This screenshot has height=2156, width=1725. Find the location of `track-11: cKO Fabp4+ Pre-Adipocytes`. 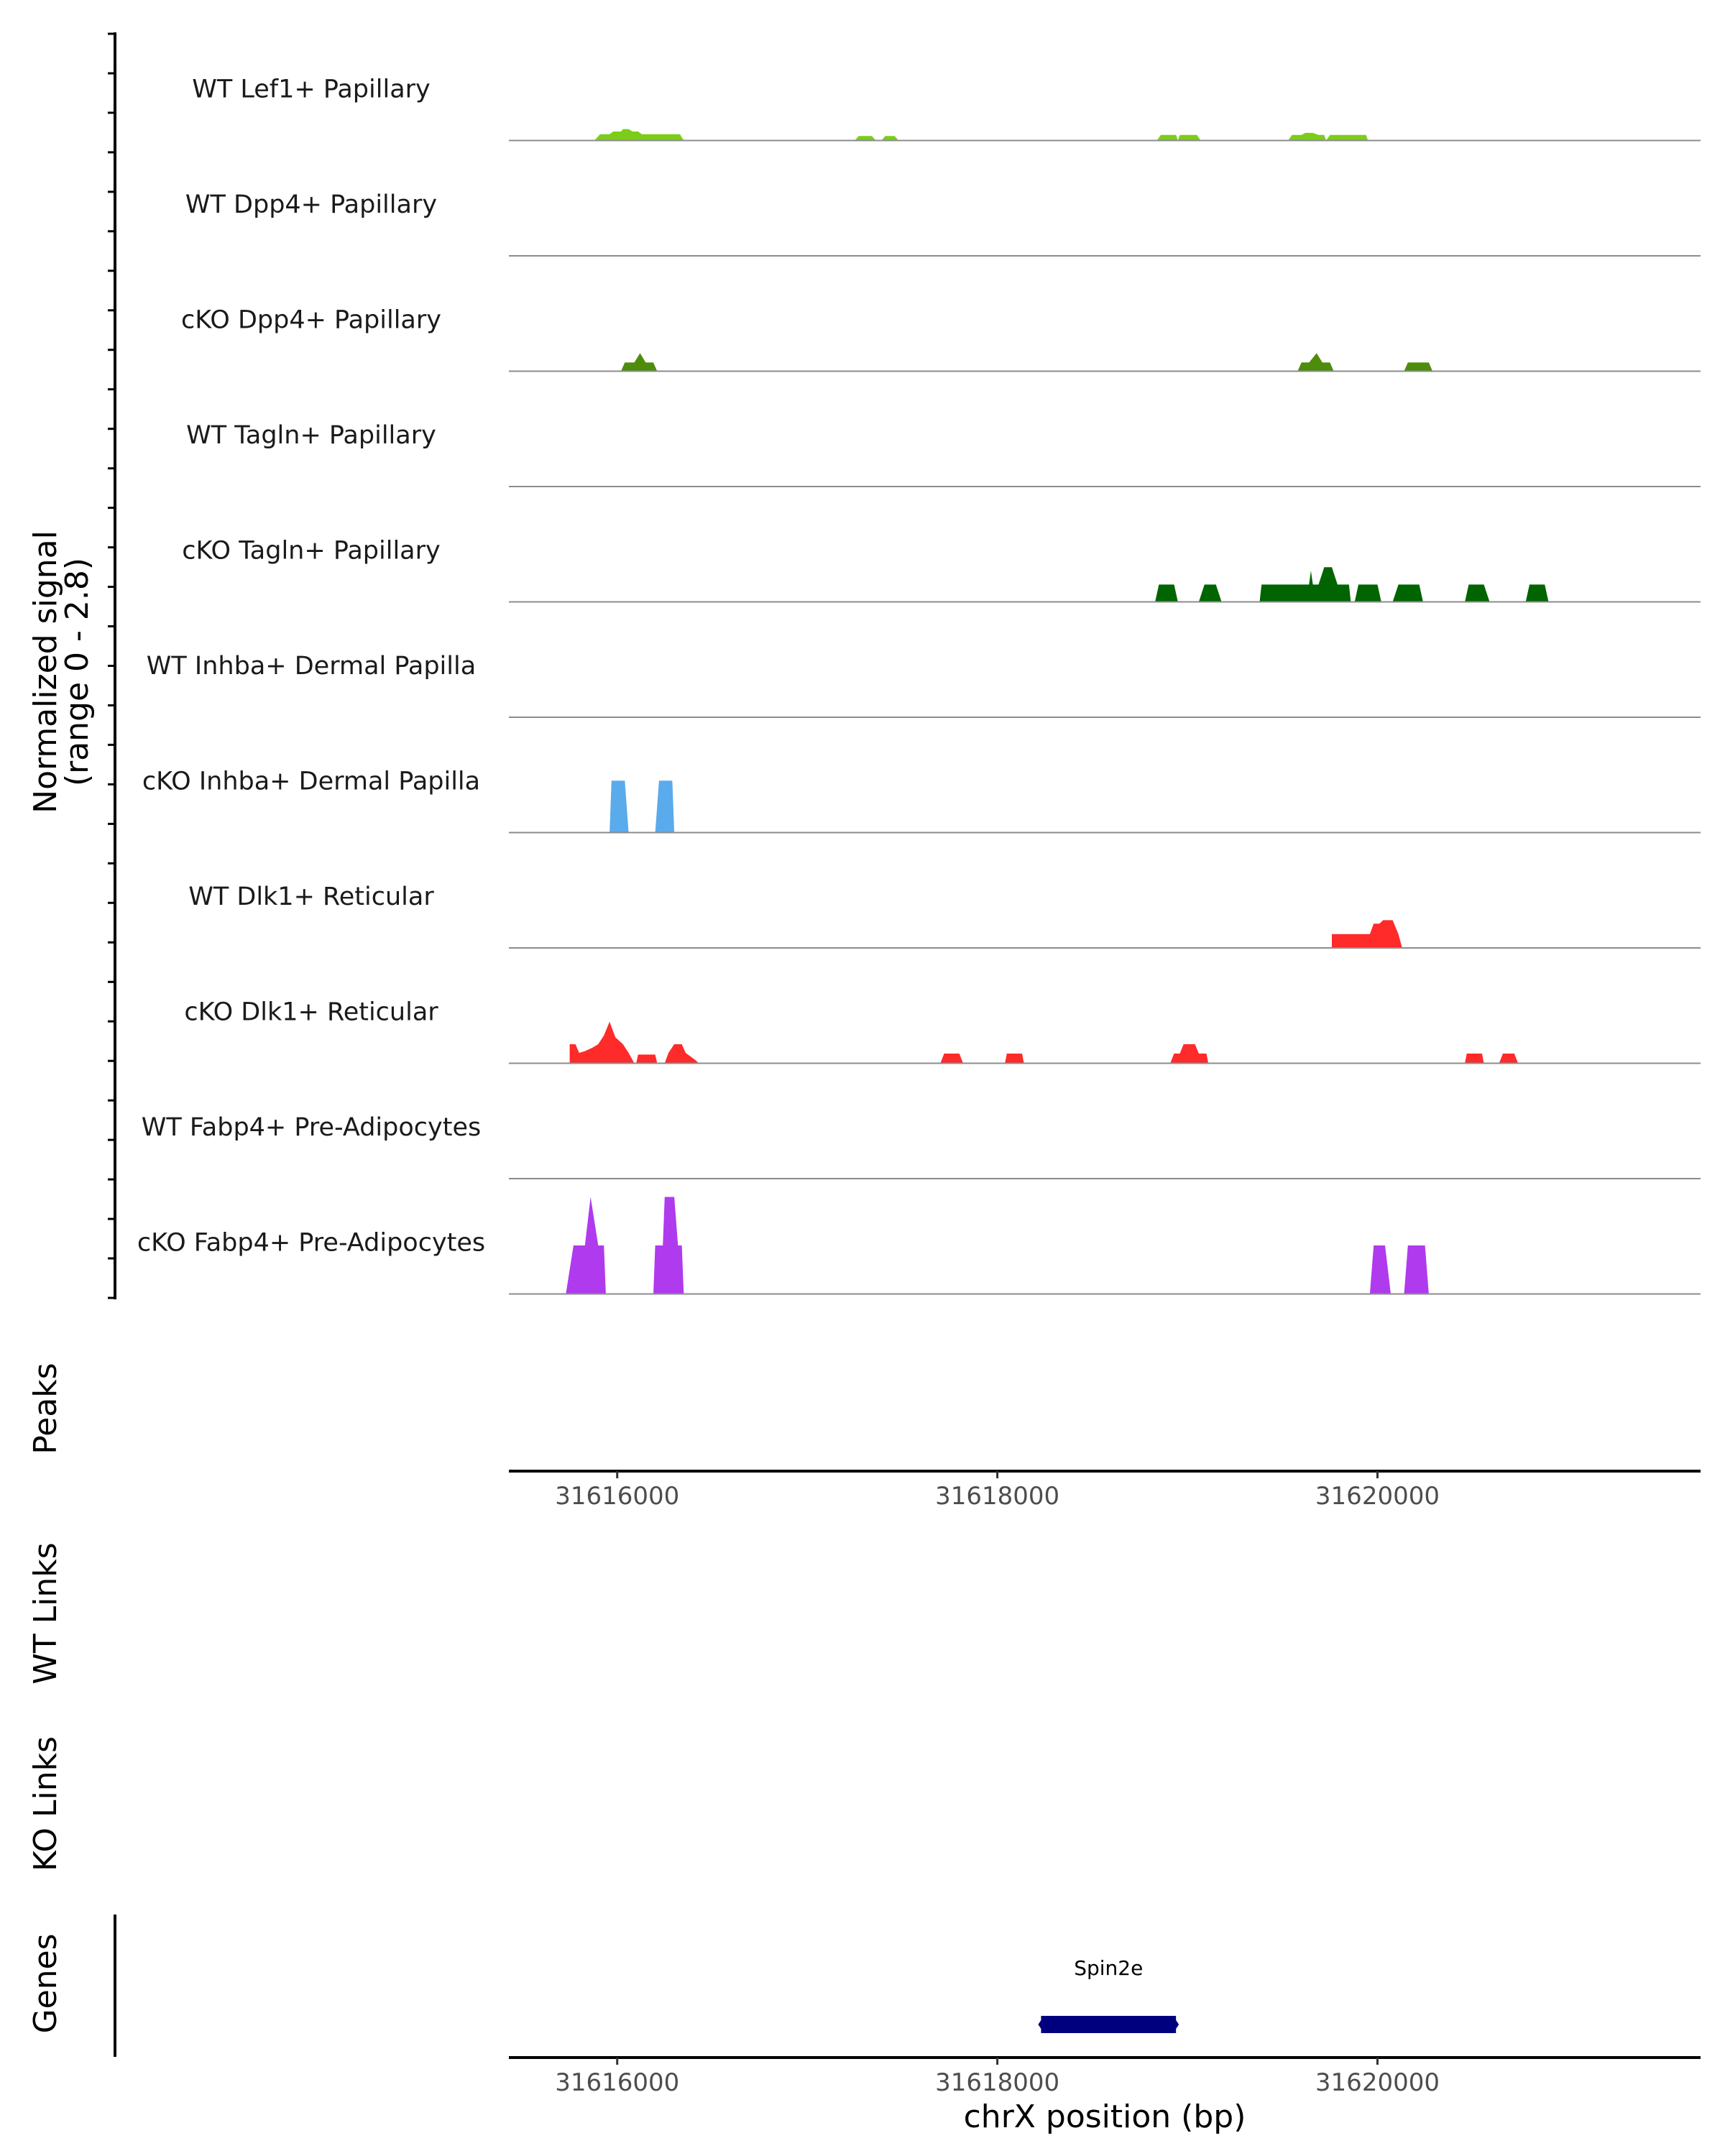

track-11: cKO Fabp4+ Pre-Adipocytes is located at coordinates (919, 1246).